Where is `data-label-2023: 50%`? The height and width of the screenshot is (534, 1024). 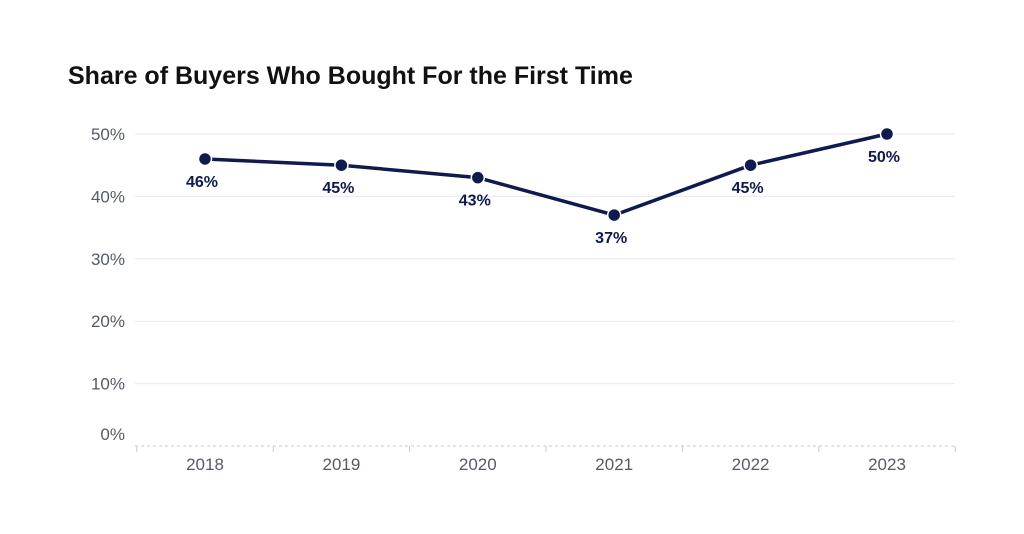 data-label-2023: 50% is located at coordinates (884, 157).